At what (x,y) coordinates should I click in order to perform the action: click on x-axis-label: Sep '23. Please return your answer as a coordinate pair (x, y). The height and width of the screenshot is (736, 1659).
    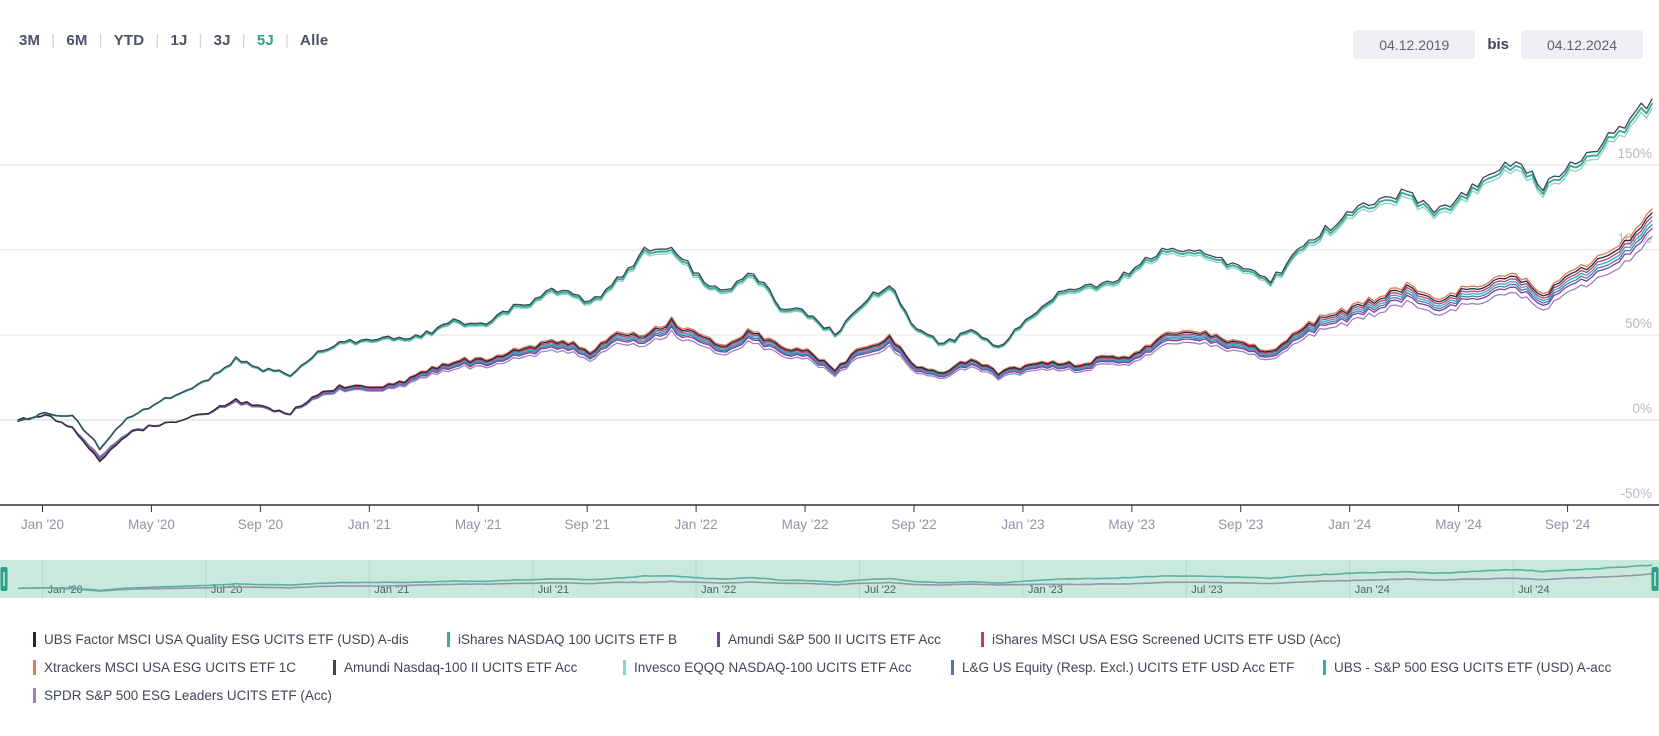
    Looking at the image, I should click on (1240, 524).